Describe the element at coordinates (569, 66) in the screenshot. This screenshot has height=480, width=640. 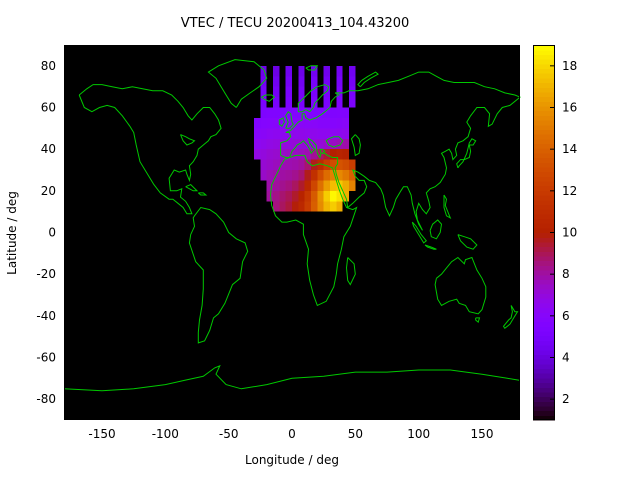
I see `colorbar-tick-label: 18` at that location.